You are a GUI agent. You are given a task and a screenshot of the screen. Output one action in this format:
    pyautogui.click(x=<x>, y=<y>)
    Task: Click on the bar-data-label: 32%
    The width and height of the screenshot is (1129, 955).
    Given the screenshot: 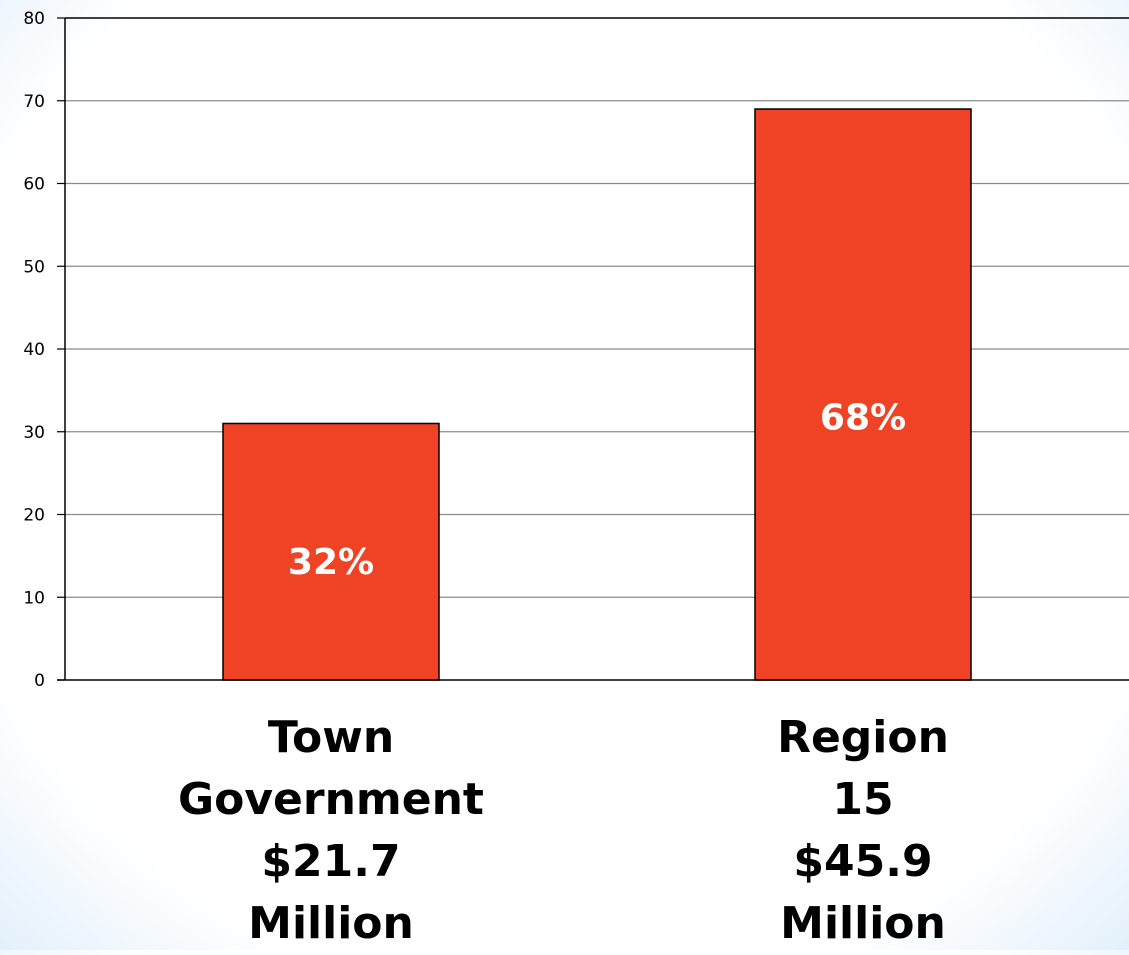 What is the action you would take?
    pyautogui.click(x=331, y=562)
    